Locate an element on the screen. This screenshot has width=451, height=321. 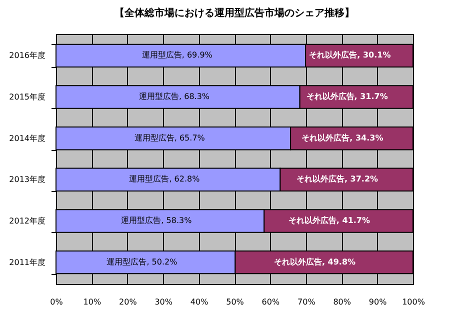
x-tick-label: 40% is located at coordinates (199, 302).